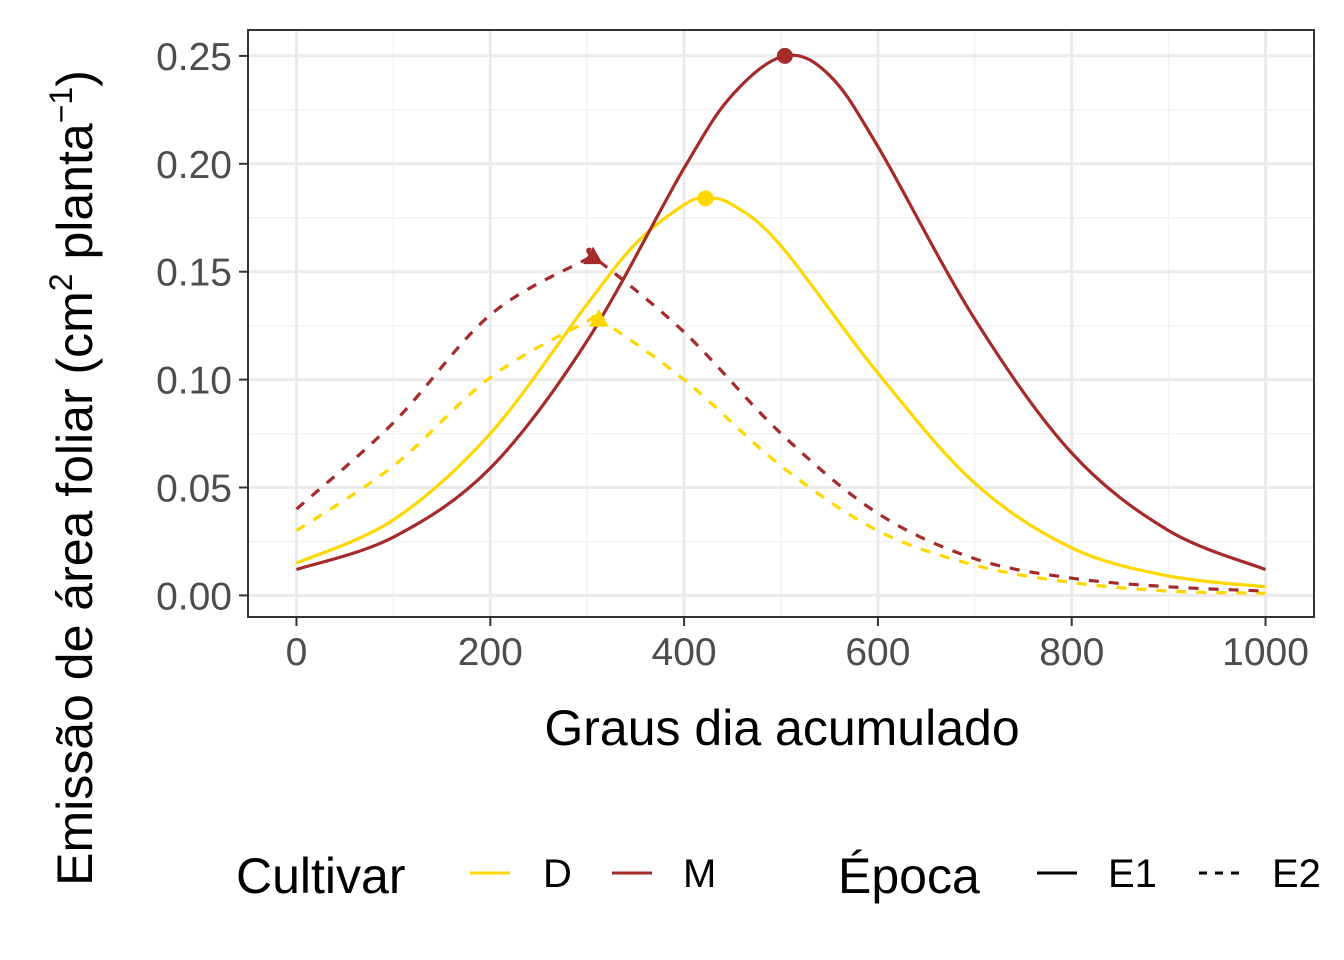  Describe the element at coordinates (705, 198) in the screenshot. I see `peak-marker-d-e1` at that location.